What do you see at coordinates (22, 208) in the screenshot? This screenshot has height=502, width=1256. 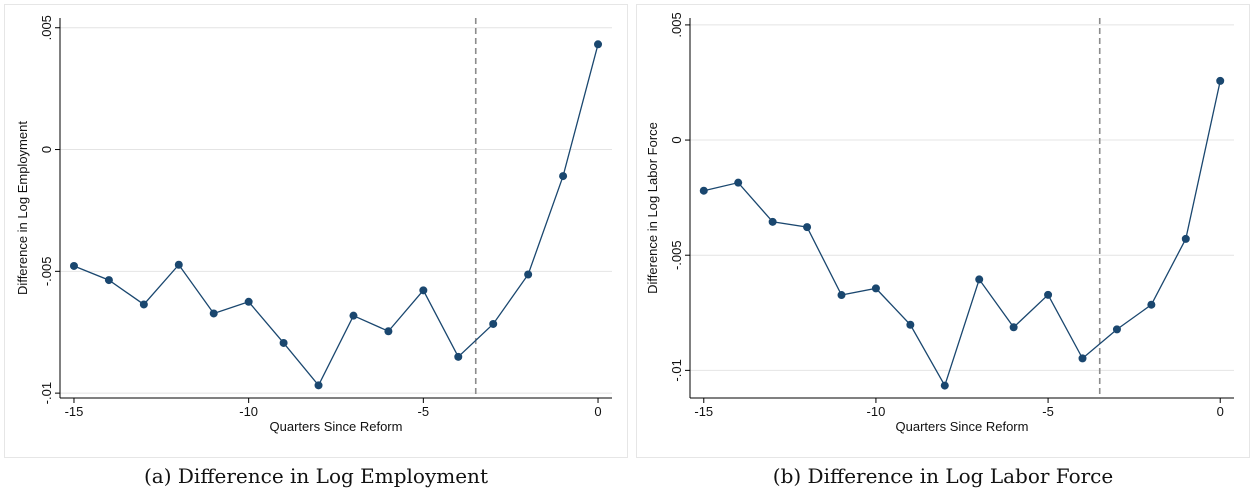 I see `y-axis-title: Difference in Log Employment` at bounding box center [22, 208].